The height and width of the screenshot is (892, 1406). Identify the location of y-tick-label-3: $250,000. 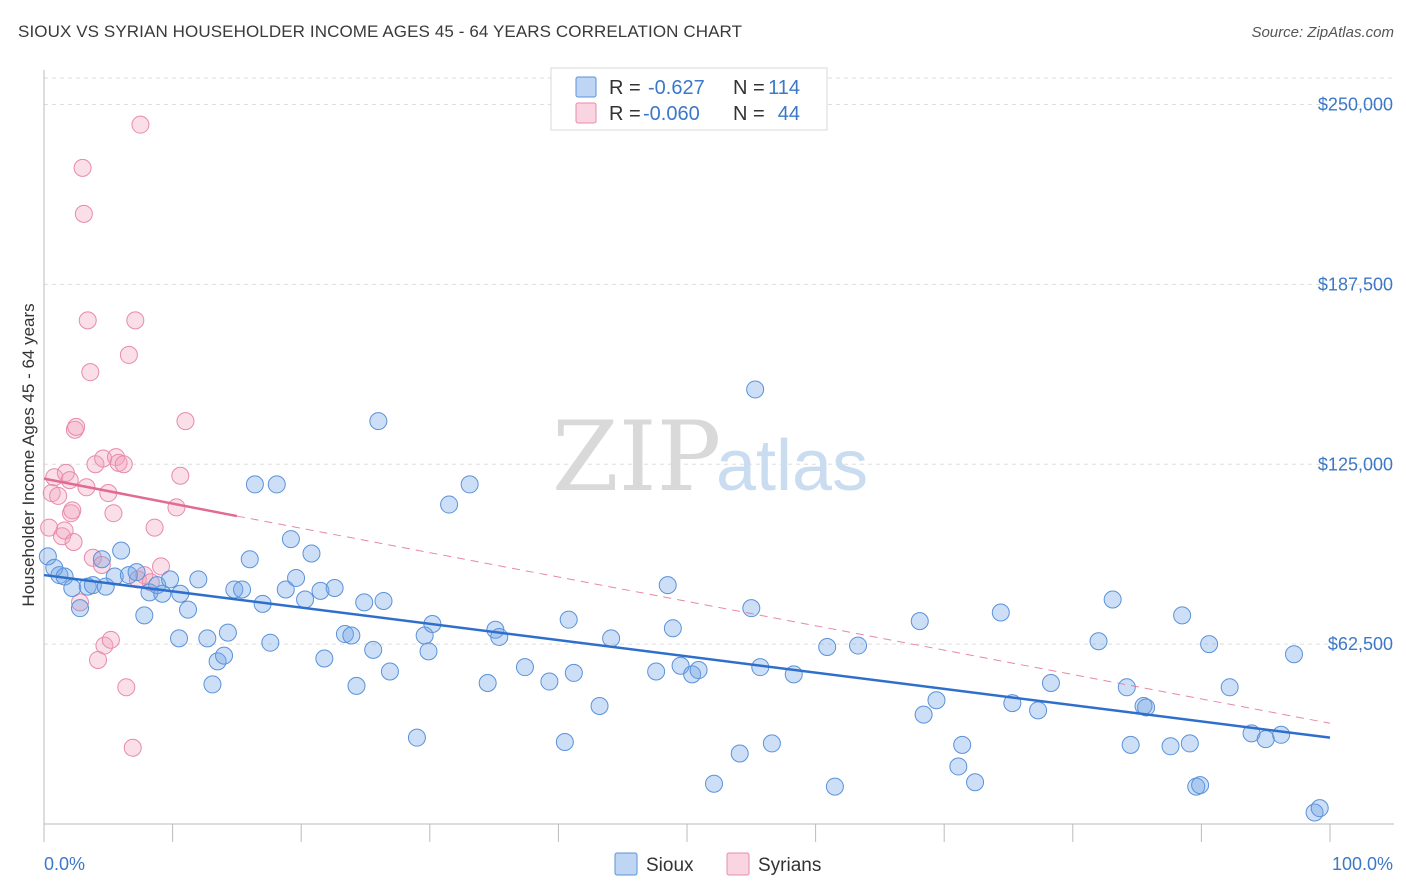
(1355, 105).